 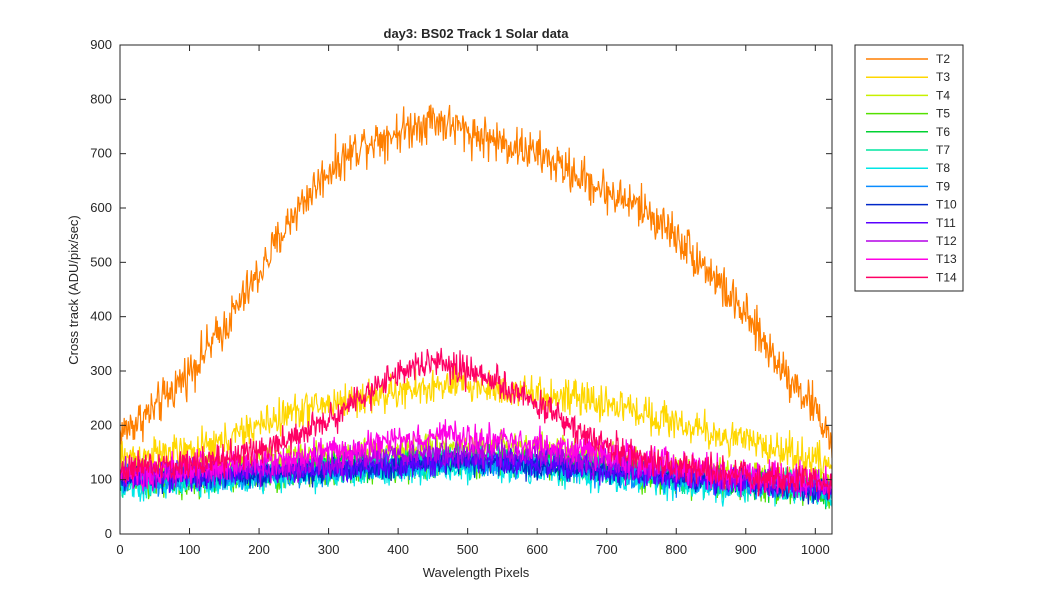 What do you see at coordinates (101, 261) in the screenshot?
I see `y-tick-label: 500` at bounding box center [101, 261].